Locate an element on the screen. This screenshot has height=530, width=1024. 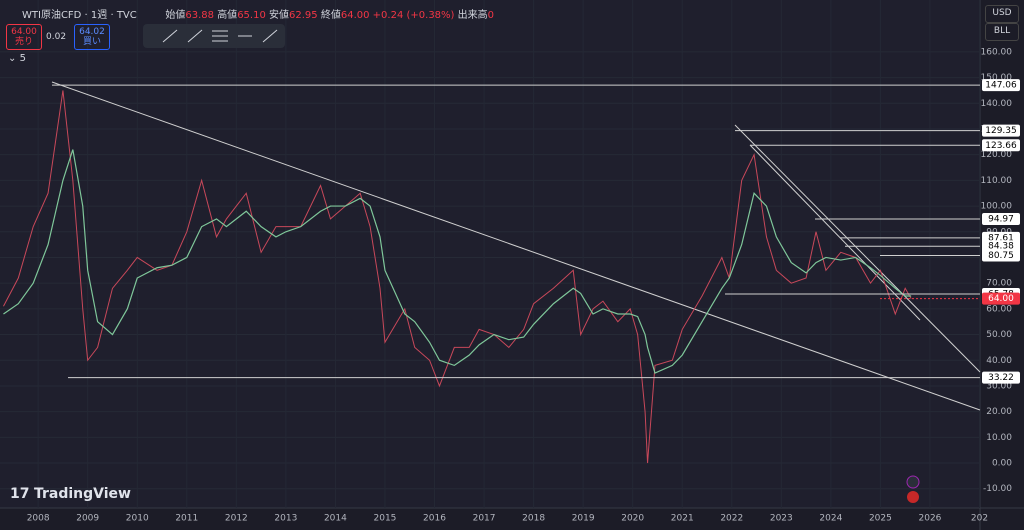
y-tick-label: 110.00 is located at coordinates (997, 181).